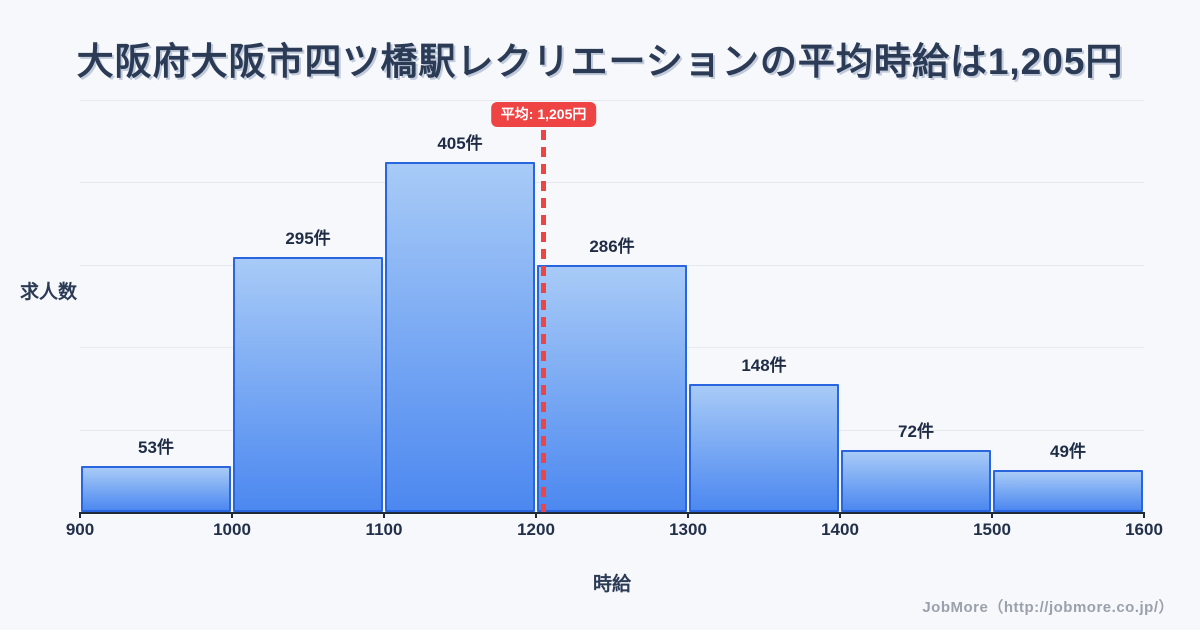  Describe the element at coordinates (49, 292) in the screenshot. I see `y-axis-title: 求人数` at that location.